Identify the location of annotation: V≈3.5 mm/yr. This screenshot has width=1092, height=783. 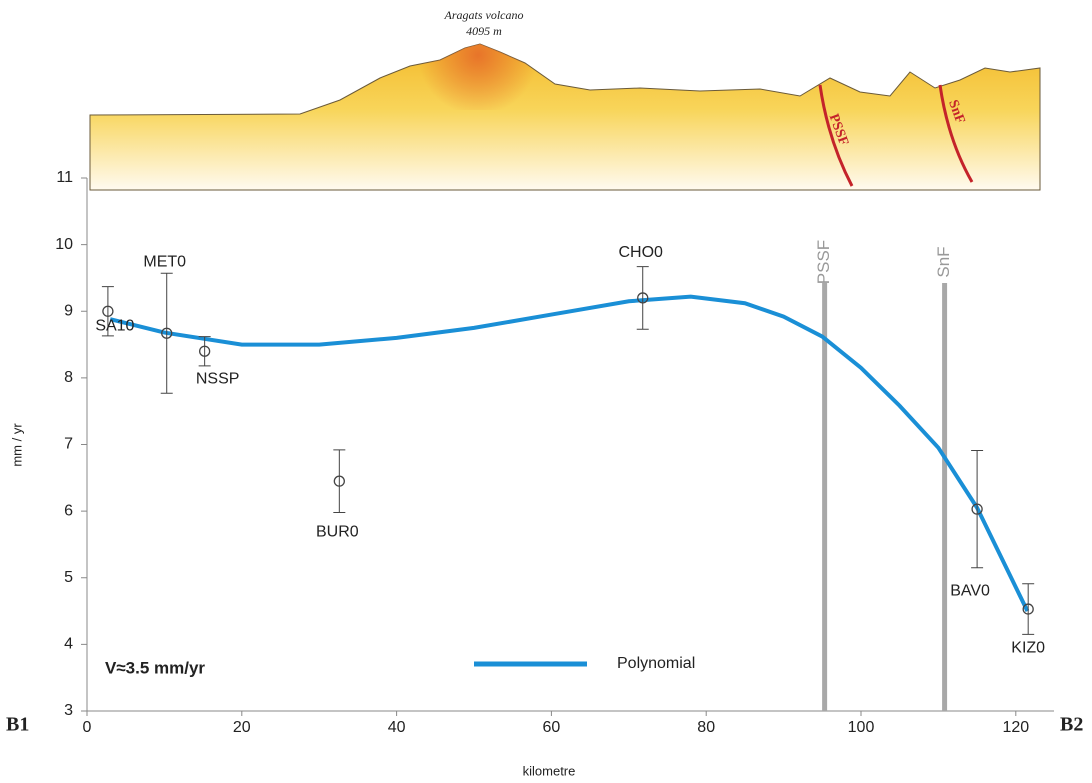
(155, 667).